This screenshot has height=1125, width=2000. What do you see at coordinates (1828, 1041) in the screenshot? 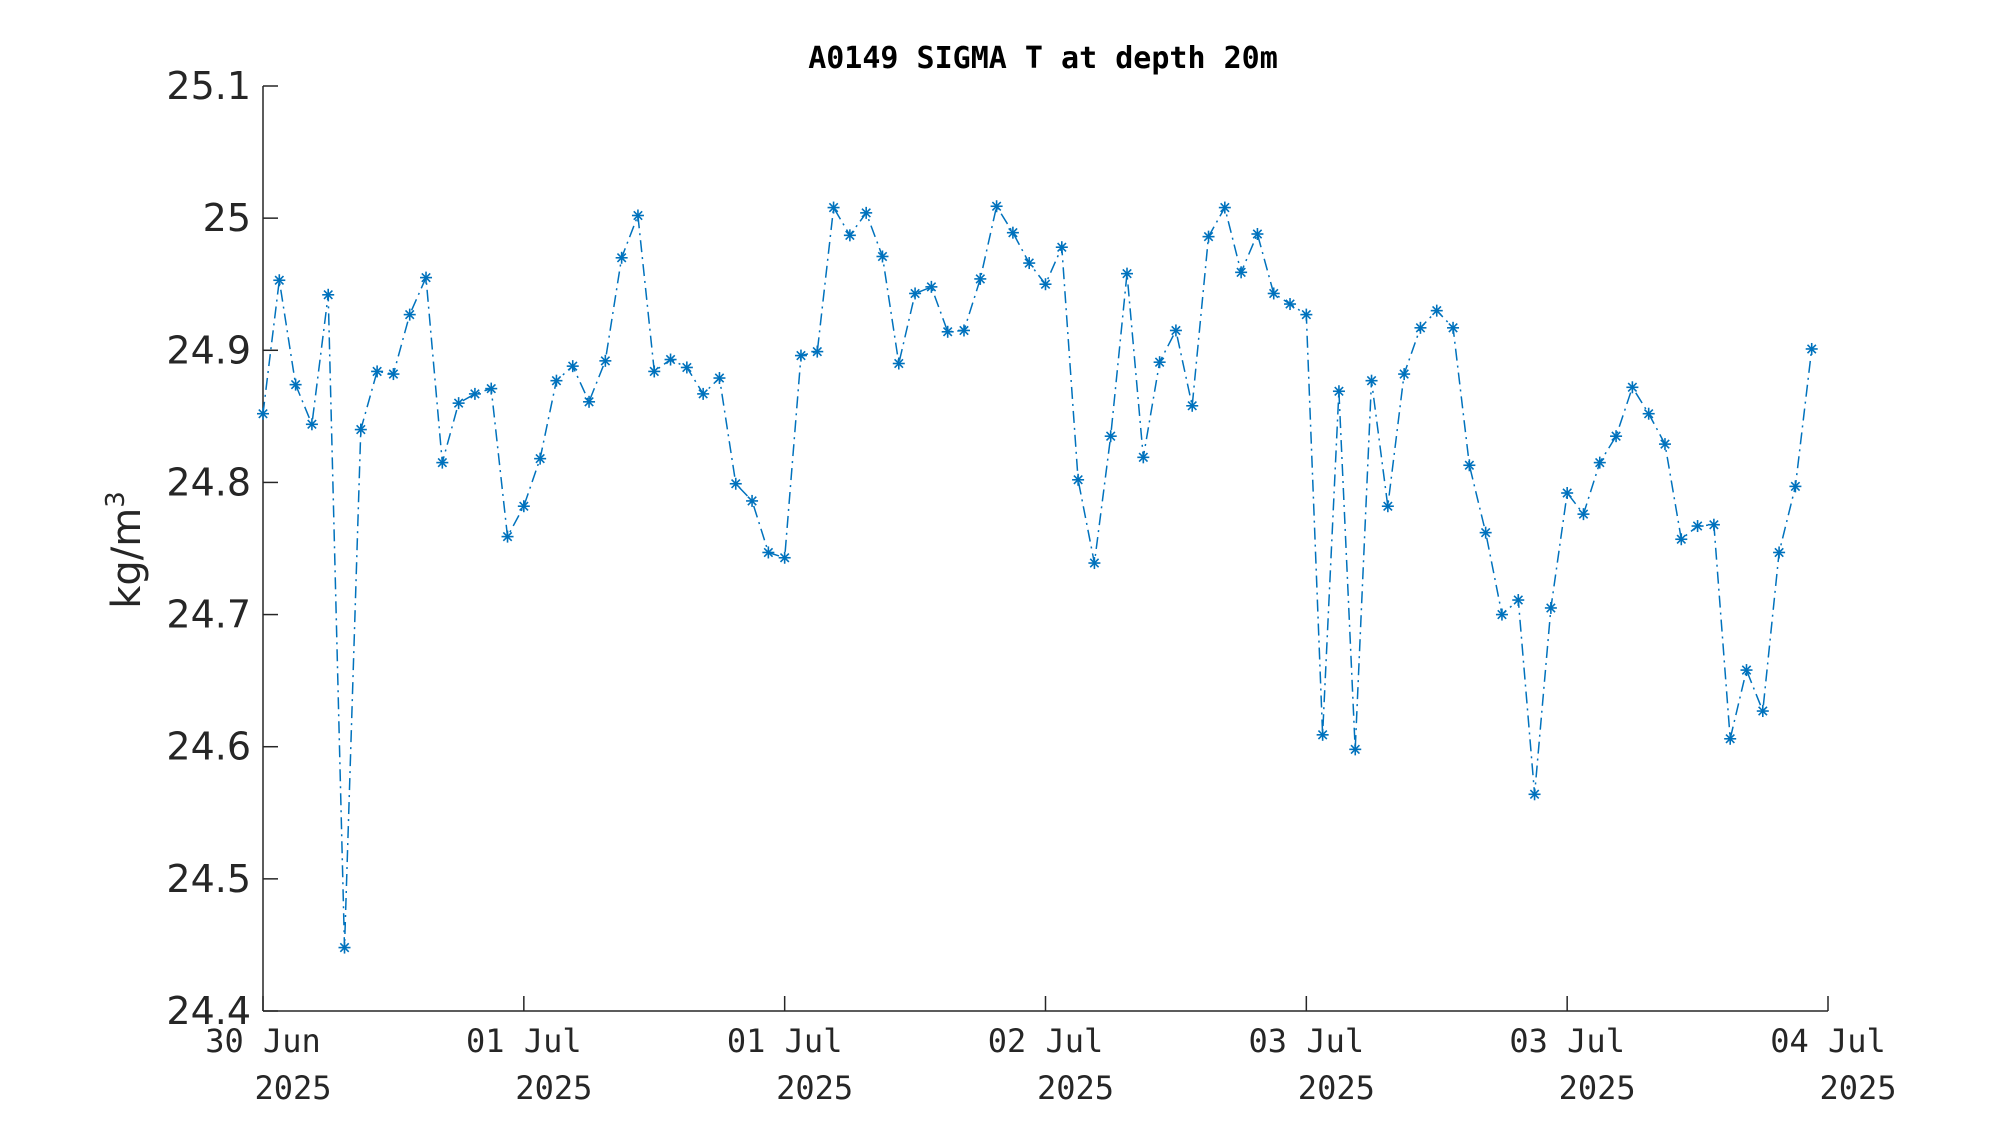
I see `x-tick-label-day: 04 Jul` at bounding box center [1828, 1041].